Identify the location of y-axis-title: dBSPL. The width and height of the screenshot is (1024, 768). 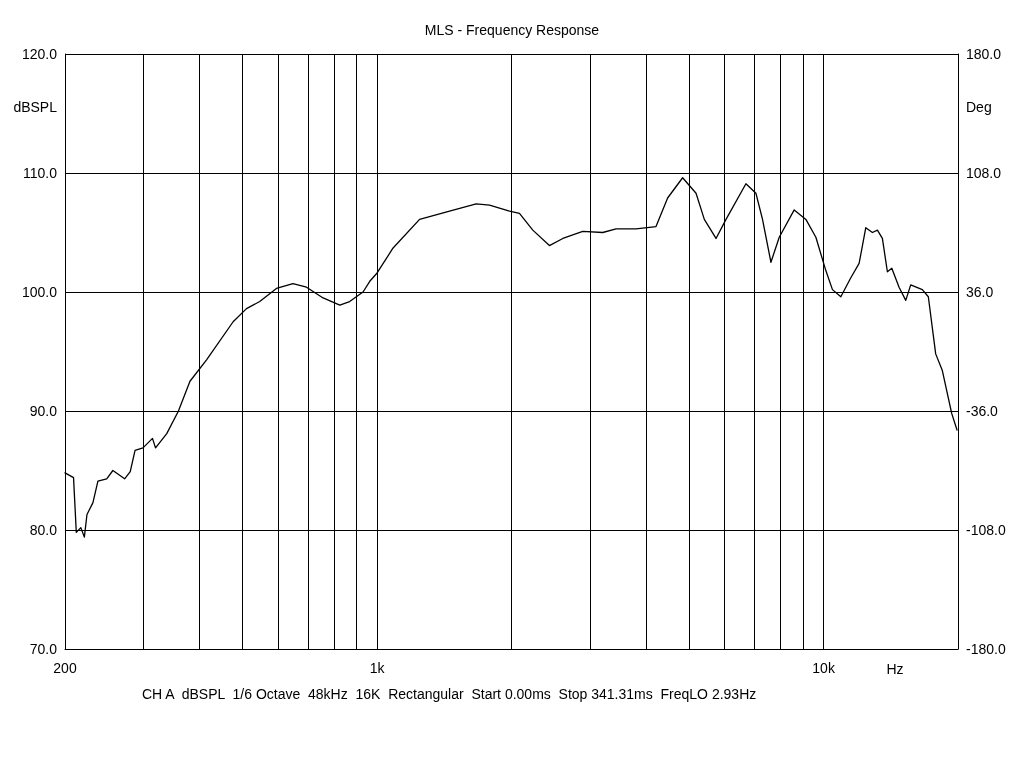
(35, 107).